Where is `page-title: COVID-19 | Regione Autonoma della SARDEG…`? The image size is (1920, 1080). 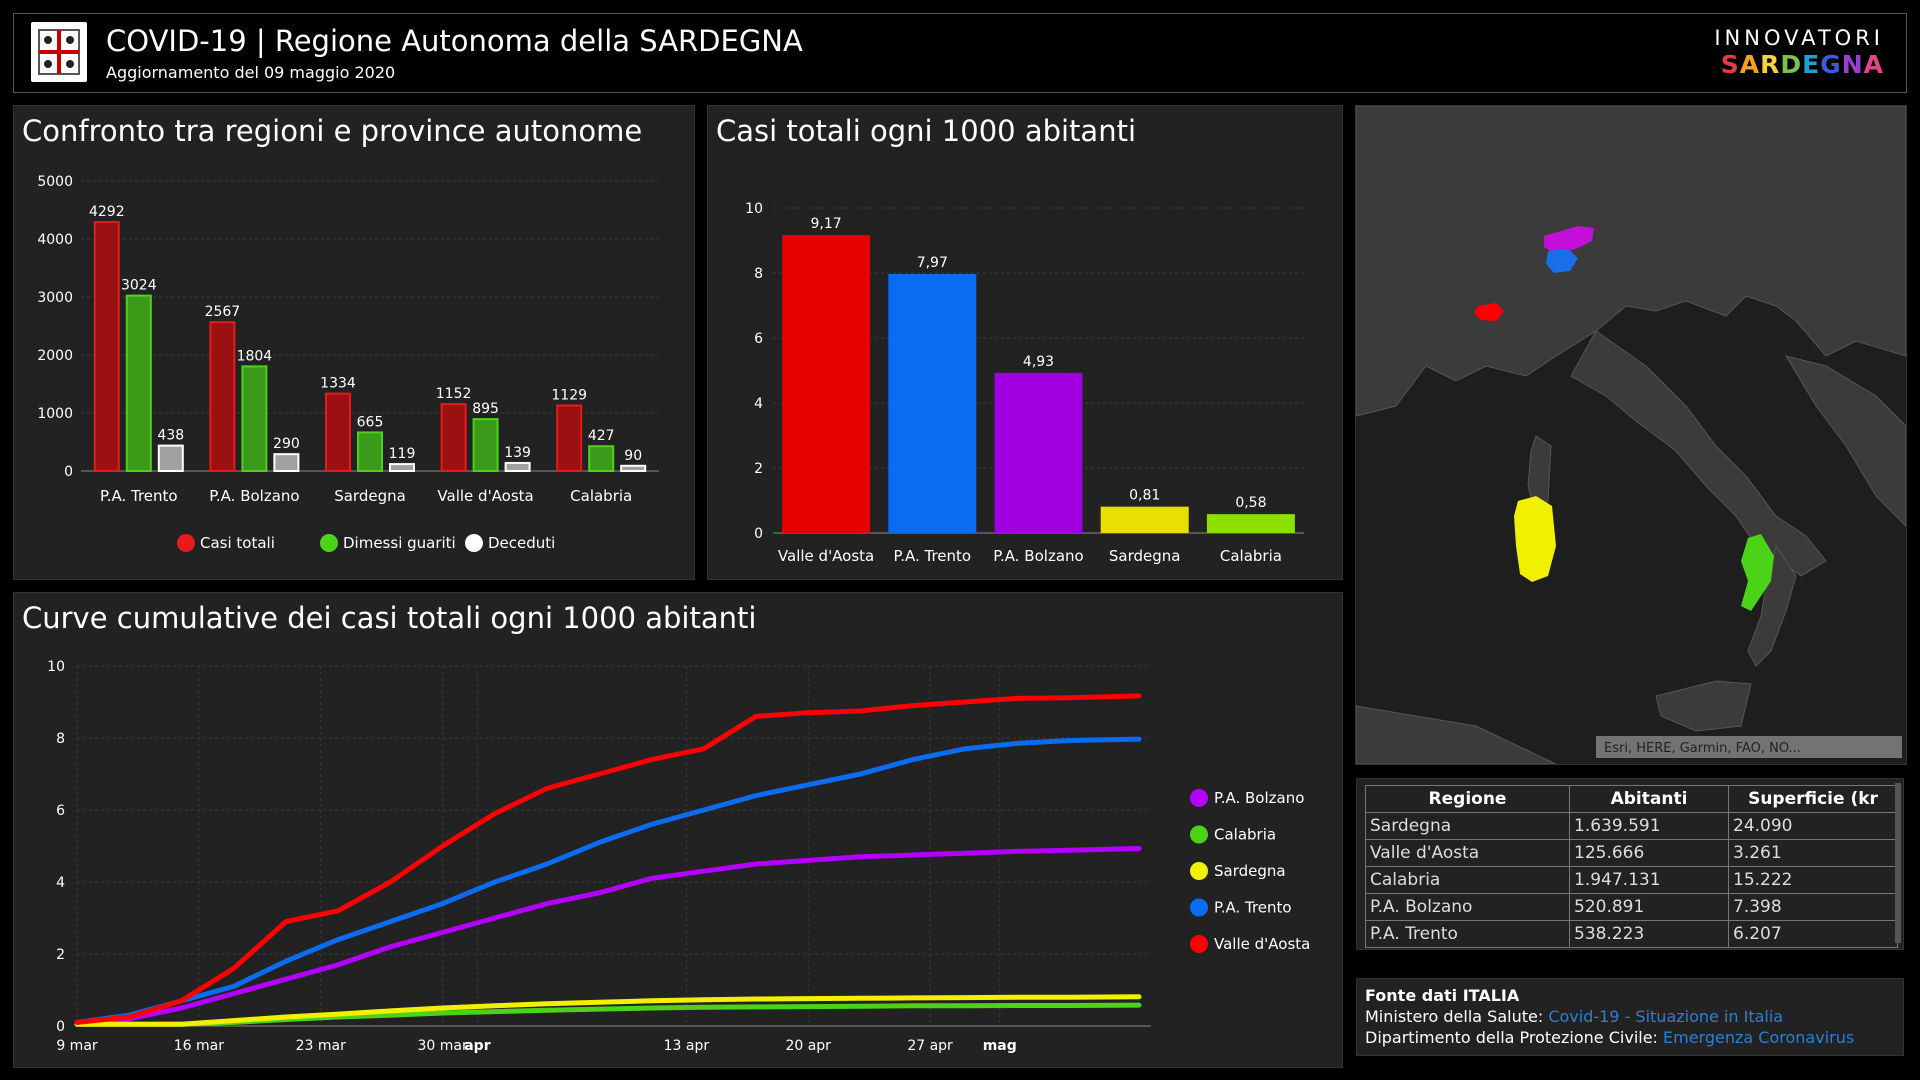
page-title: COVID-19 | Regione Autonoma della SARDEG… is located at coordinates (454, 41).